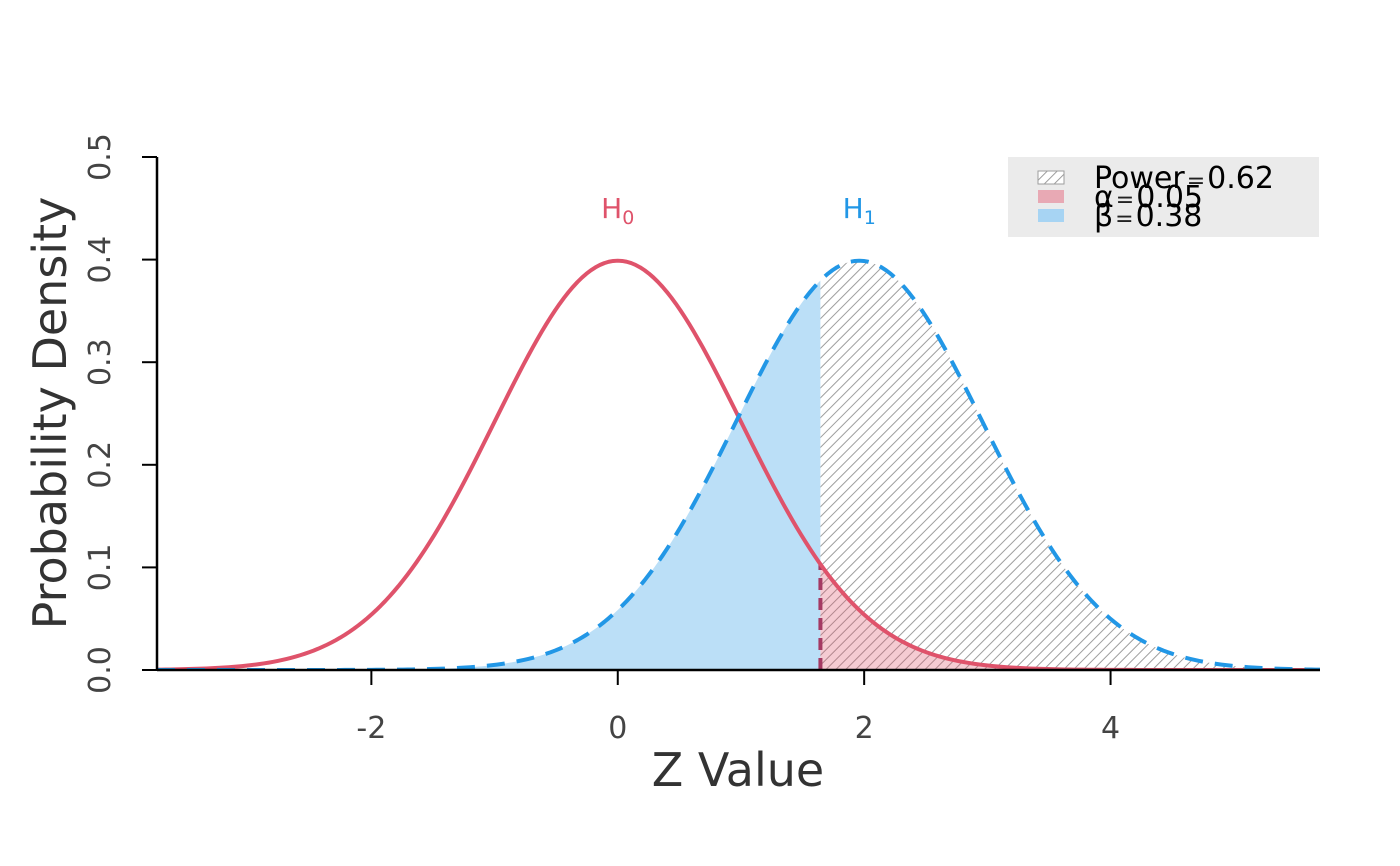  Describe the element at coordinates (100, 568) in the screenshot. I see `y-tick-label: 0.1` at that location.